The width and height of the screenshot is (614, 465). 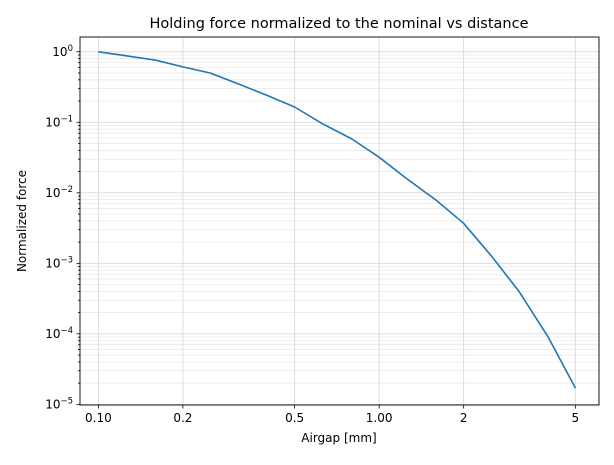 What do you see at coordinates (59, 121) in the screenshot?
I see `y-tick-label: 10⁻¹` at bounding box center [59, 121].